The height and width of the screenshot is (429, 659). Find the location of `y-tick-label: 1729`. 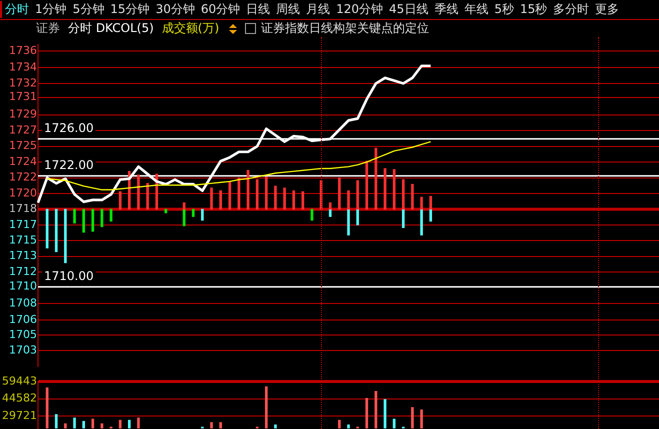

y-tick-label: 1729 is located at coordinates (23, 114).